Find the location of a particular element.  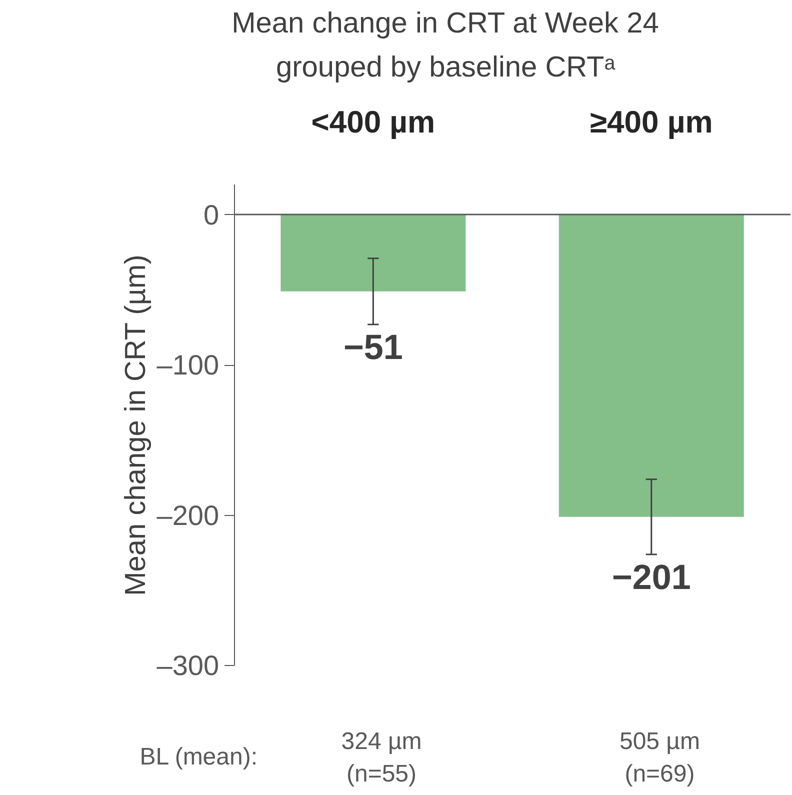

text: BL (mean): is located at coordinates (199, 757).